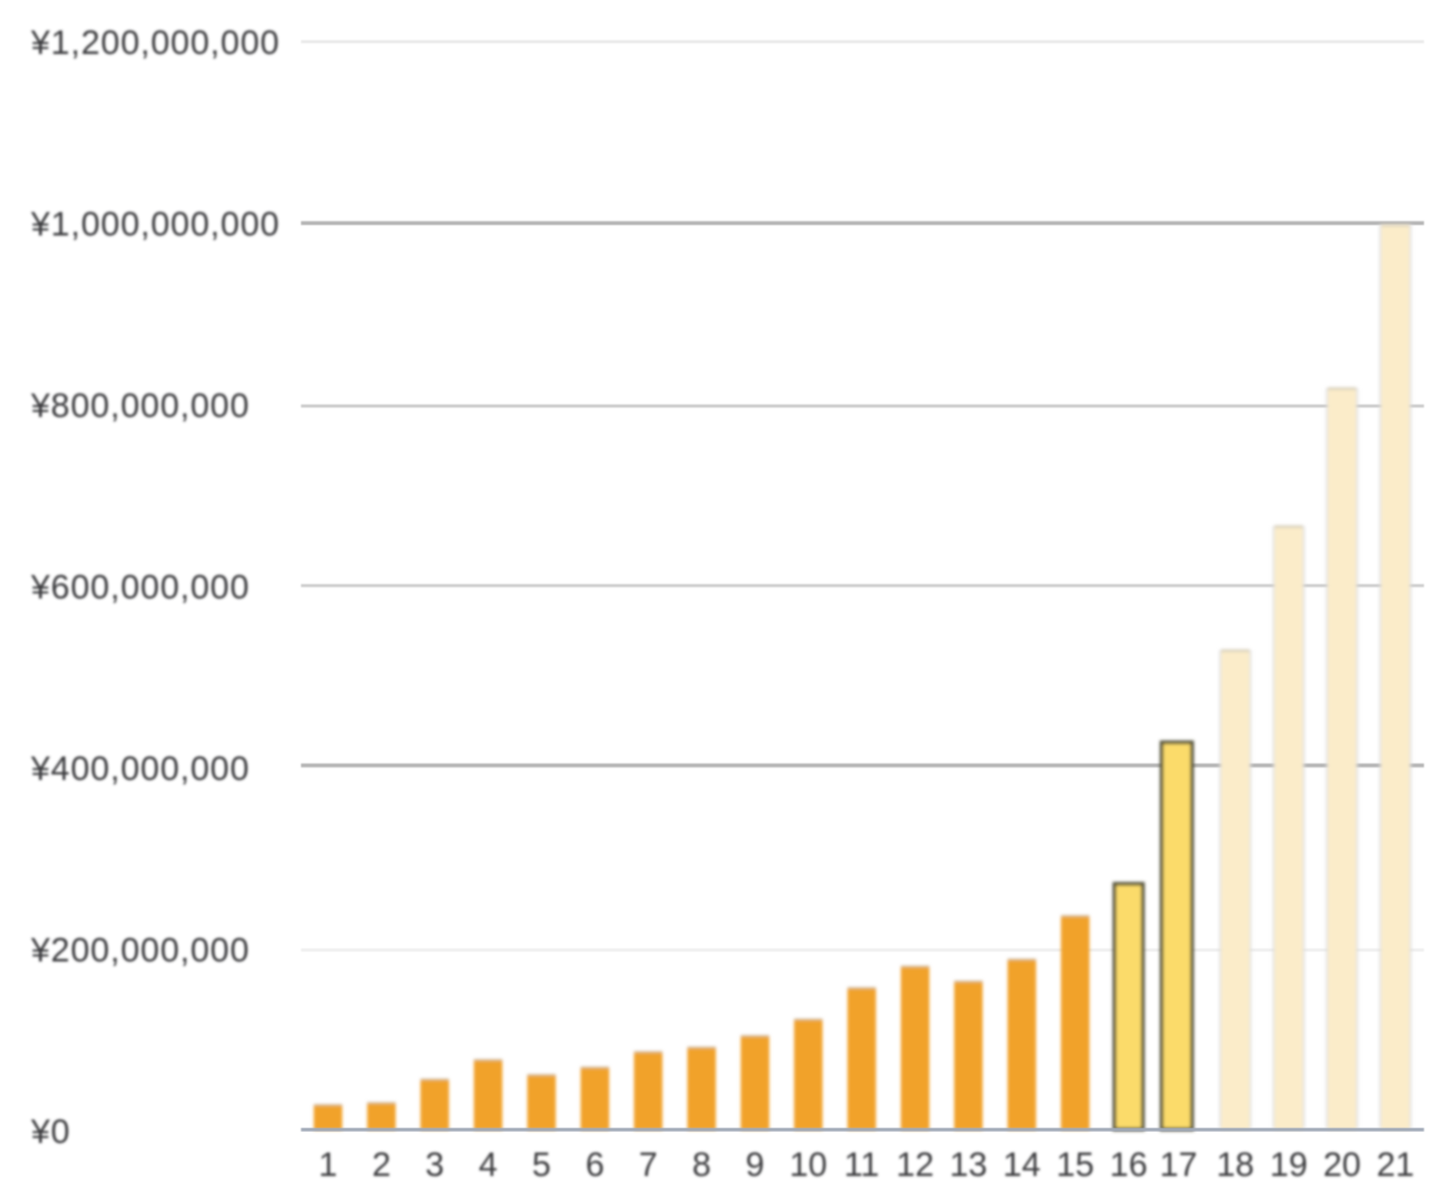  What do you see at coordinates (140, 951) in the screenshot?
I see `svg-text: ¥200,000,000` at bounding box center [140, 951].